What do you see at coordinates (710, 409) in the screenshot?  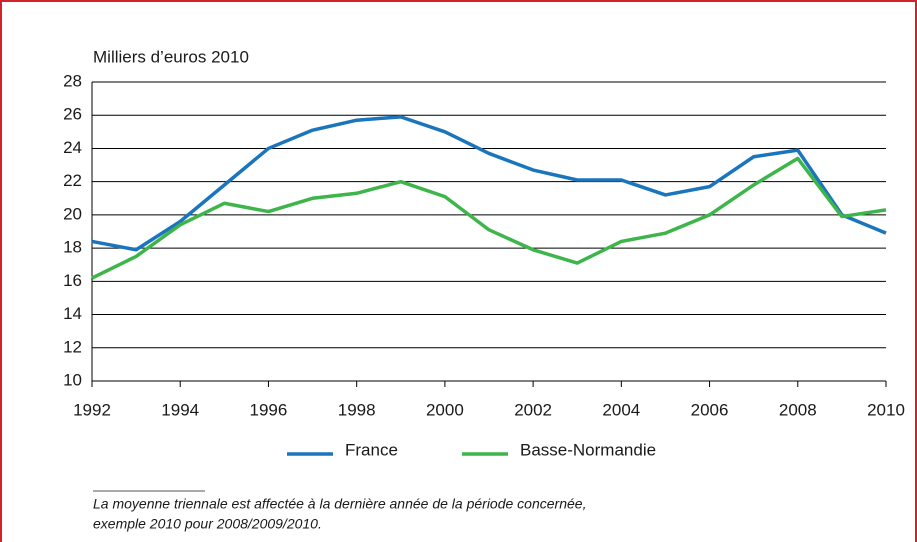 I see `x-tick-label: 2006` at bounding box center [710, 409].